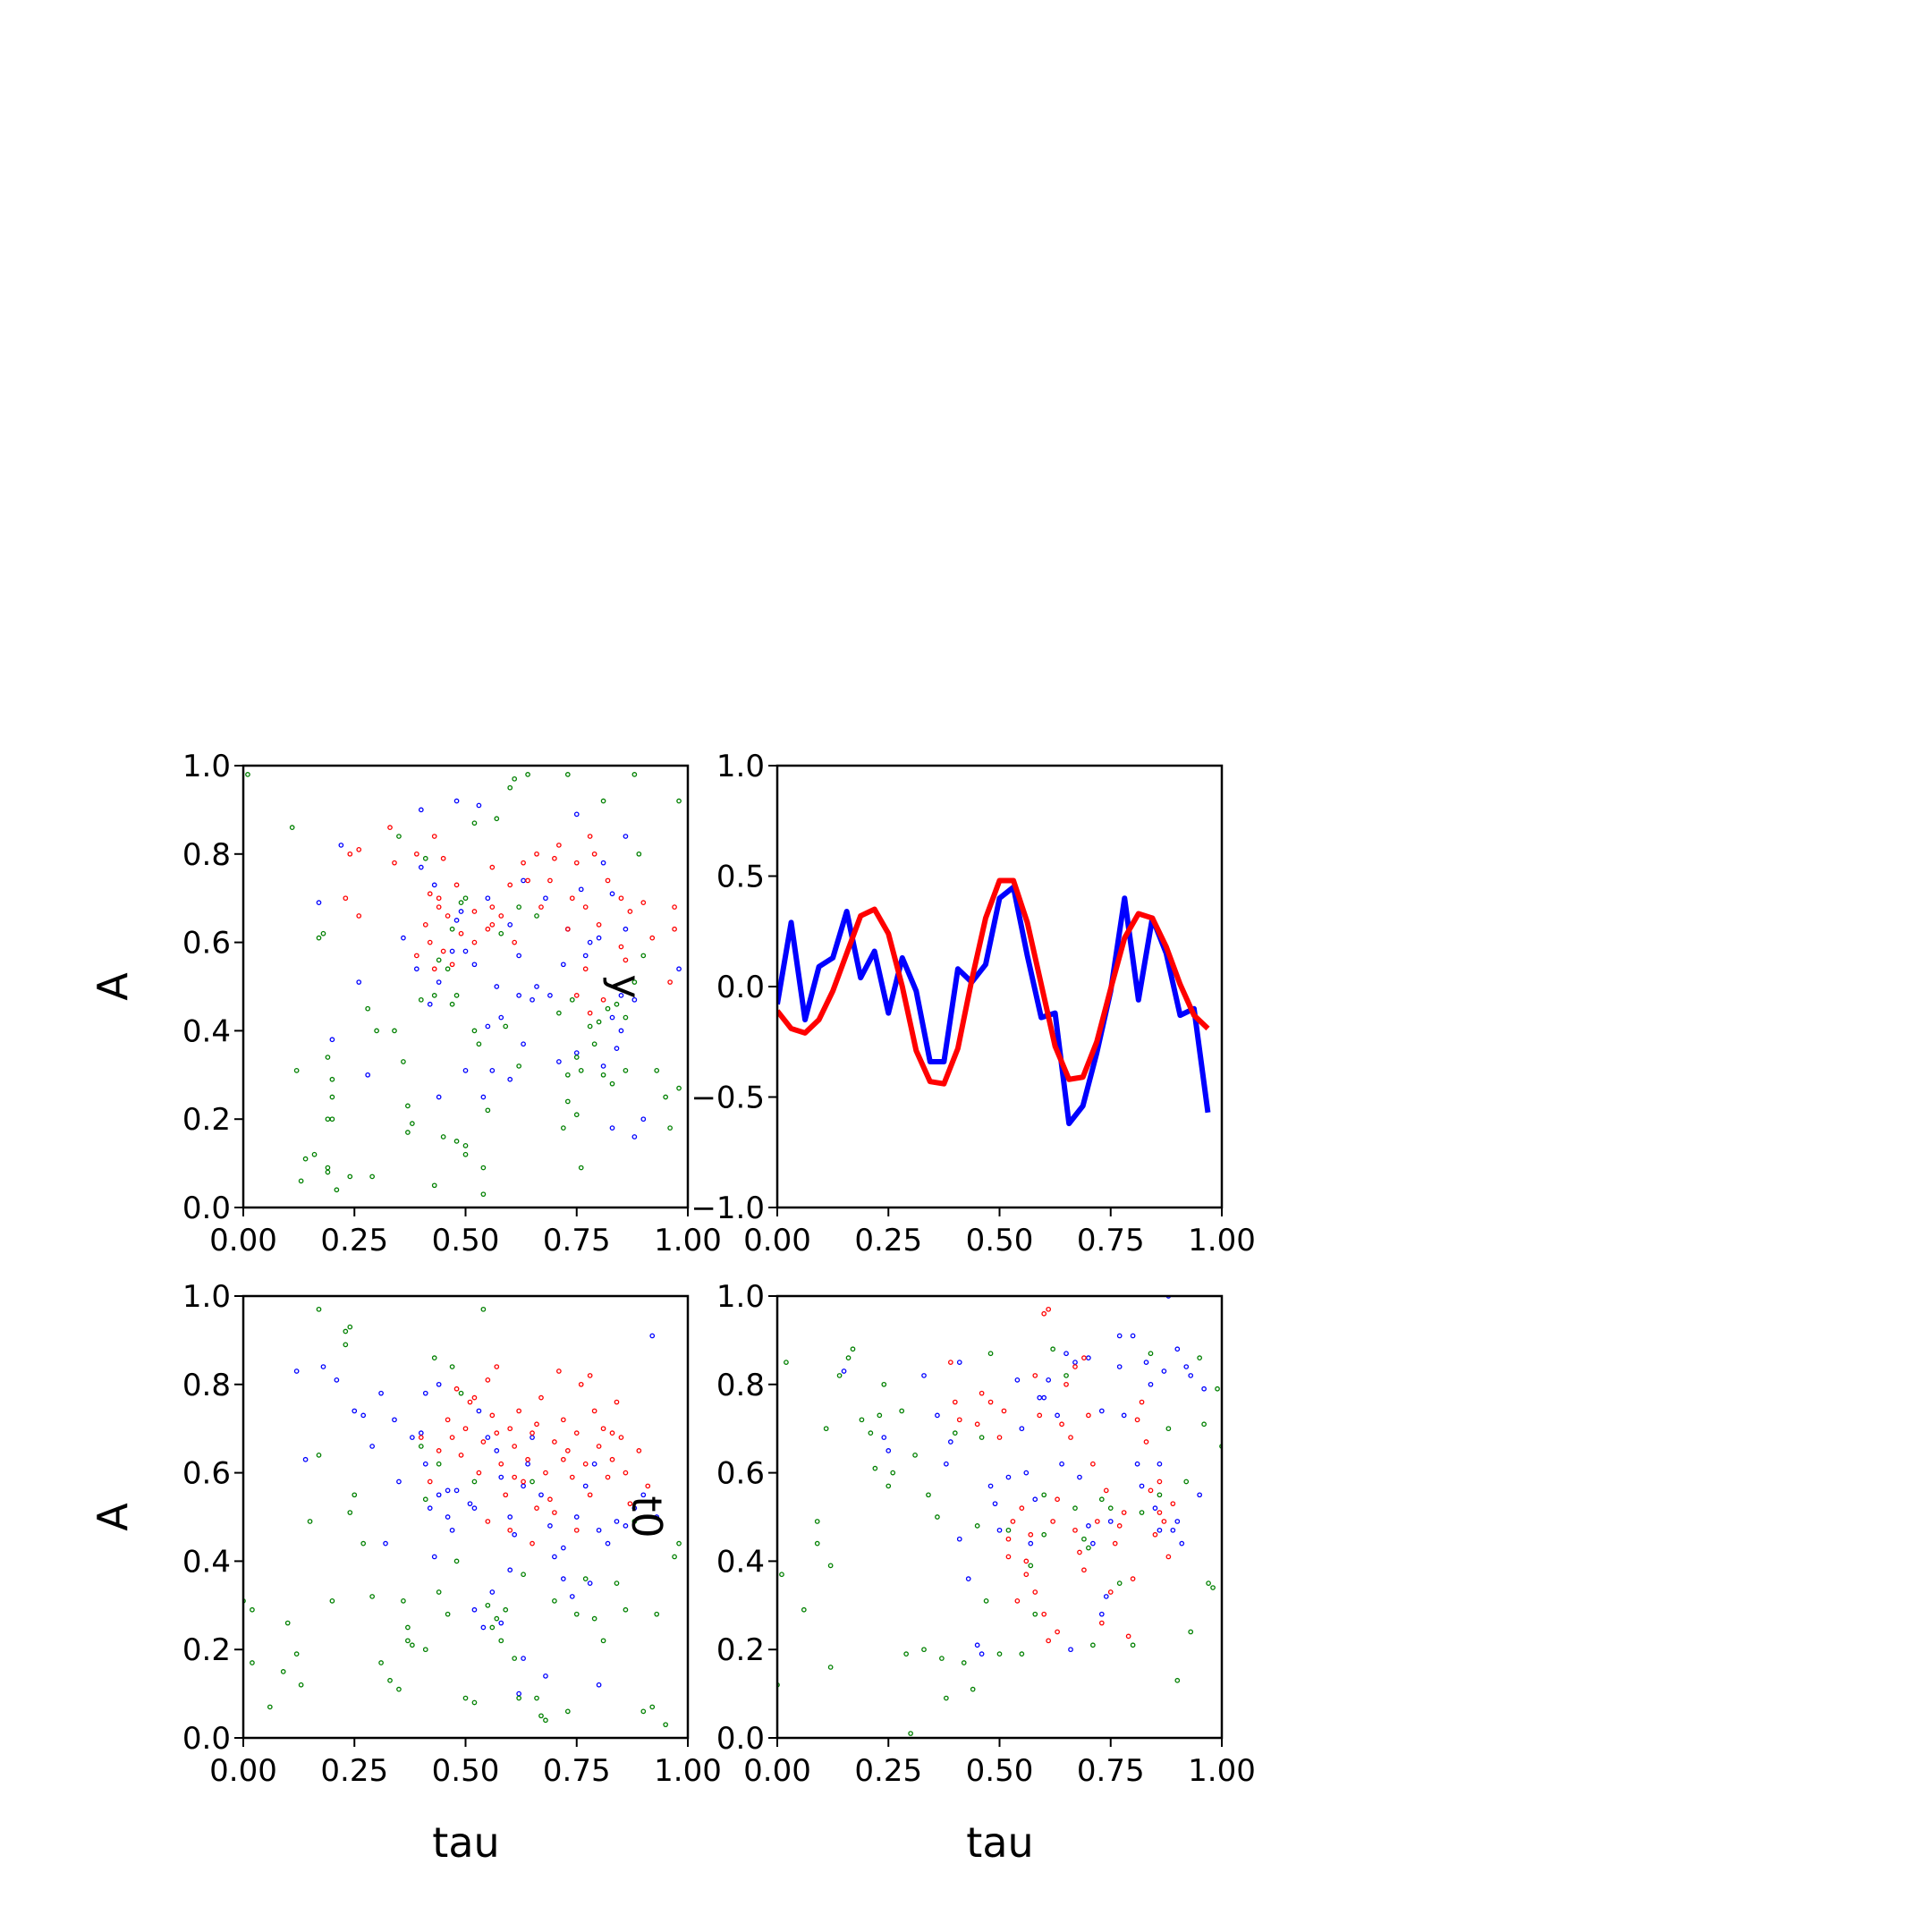 Image resolution: width=1932 pixels, height=1932 pixels. I want to click on bottom-left-xtick-label-3: 0.75, so click(577, 1771).